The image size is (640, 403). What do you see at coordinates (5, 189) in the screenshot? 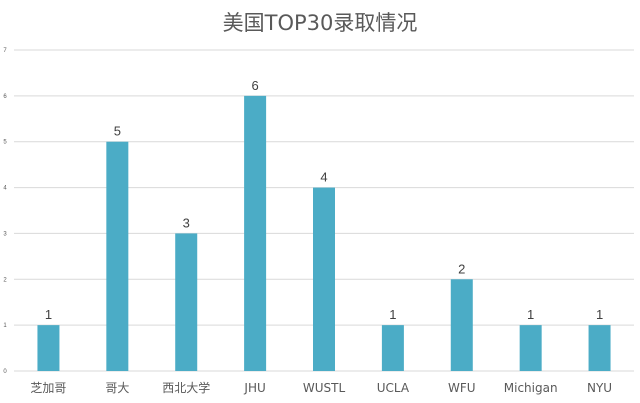
I see `y-tick-label: 4` at bounding box center [5, 189].